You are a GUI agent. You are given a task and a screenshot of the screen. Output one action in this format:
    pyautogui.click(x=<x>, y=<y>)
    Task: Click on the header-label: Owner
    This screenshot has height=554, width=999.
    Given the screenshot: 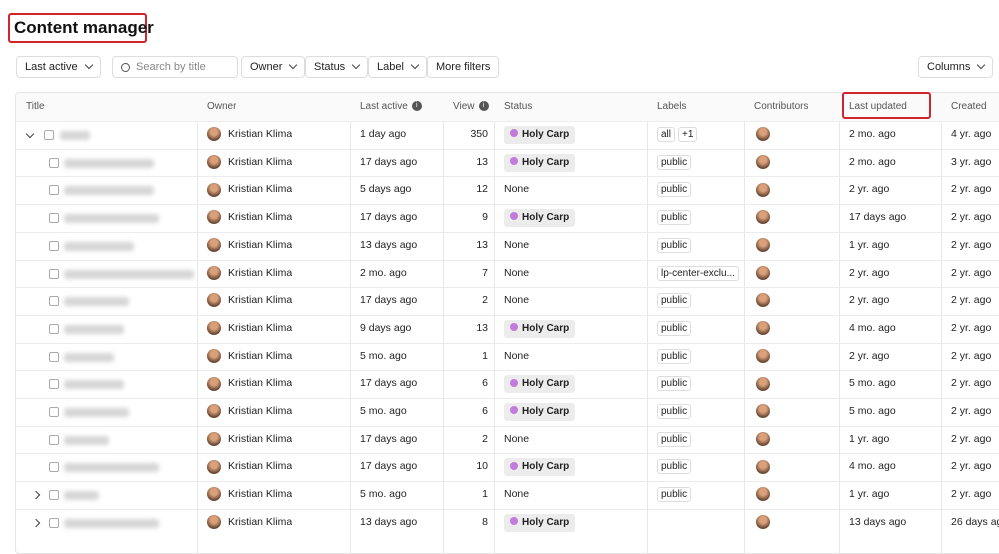 What is the action you would take?
    pyautogui.click(x=222, y=106)
    